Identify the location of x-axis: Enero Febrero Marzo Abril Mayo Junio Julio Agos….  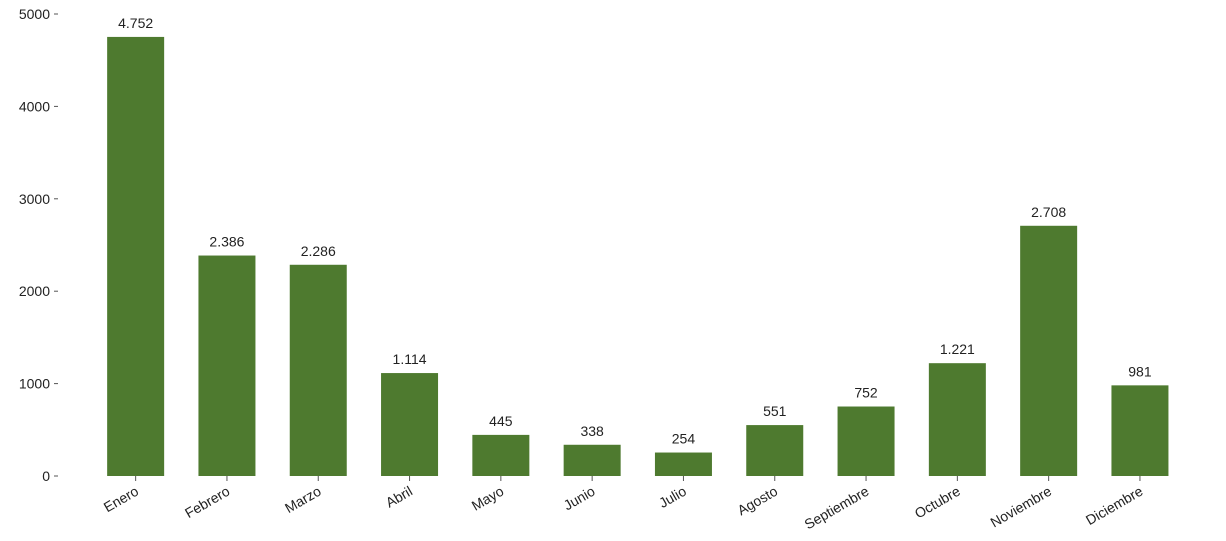
(623, 504).